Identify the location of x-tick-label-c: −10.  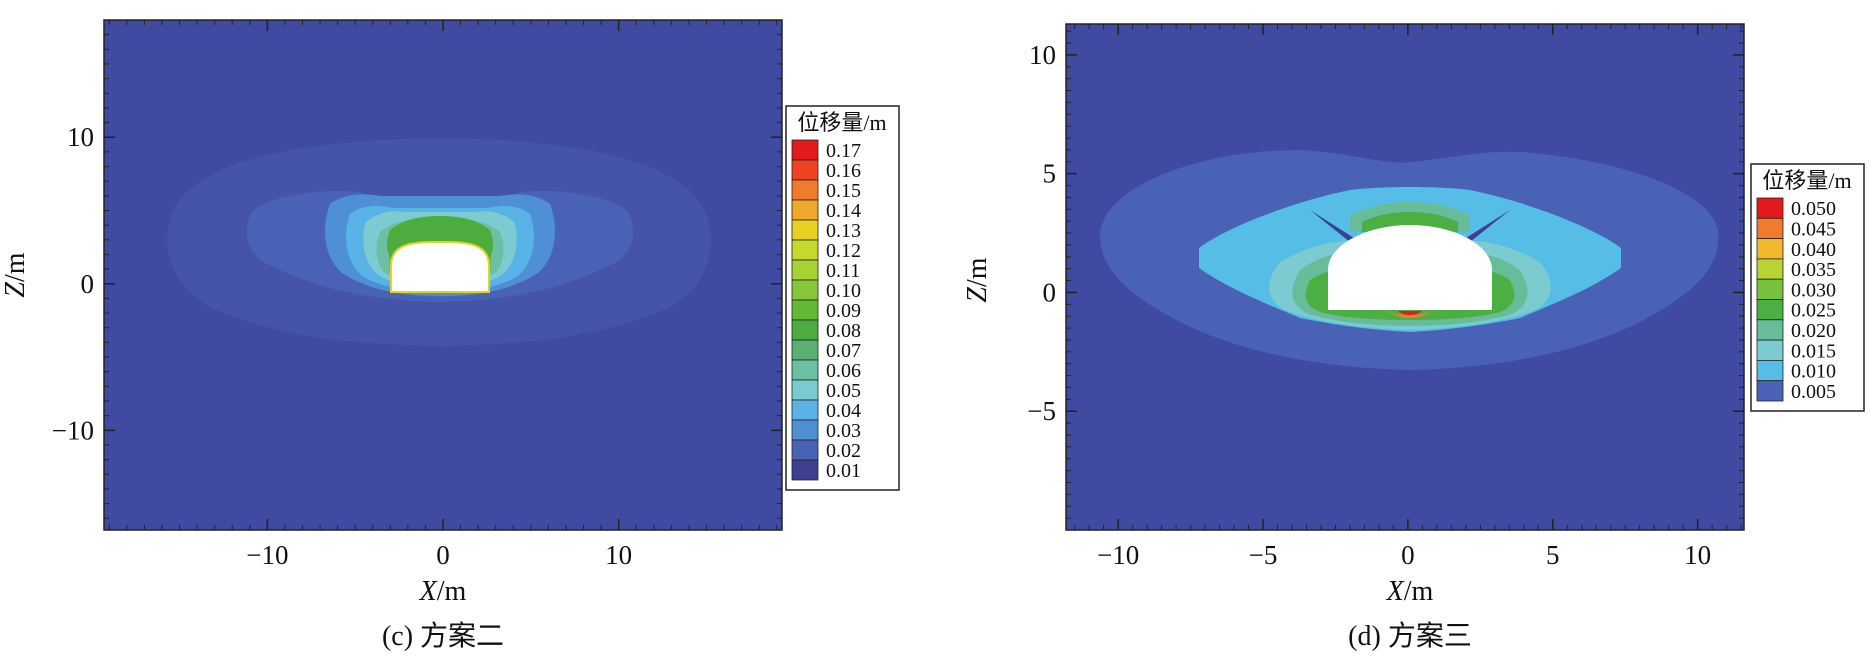
(267, 555).